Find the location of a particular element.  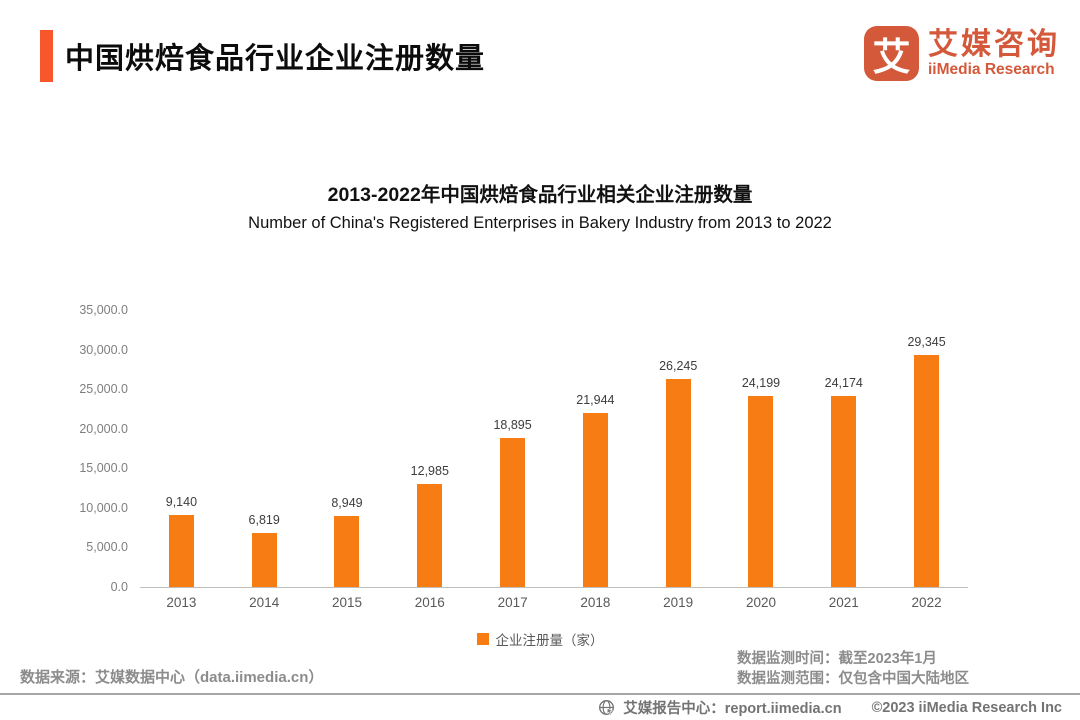

bar-value-label: 29,345 is located at coordinates (926, 341).